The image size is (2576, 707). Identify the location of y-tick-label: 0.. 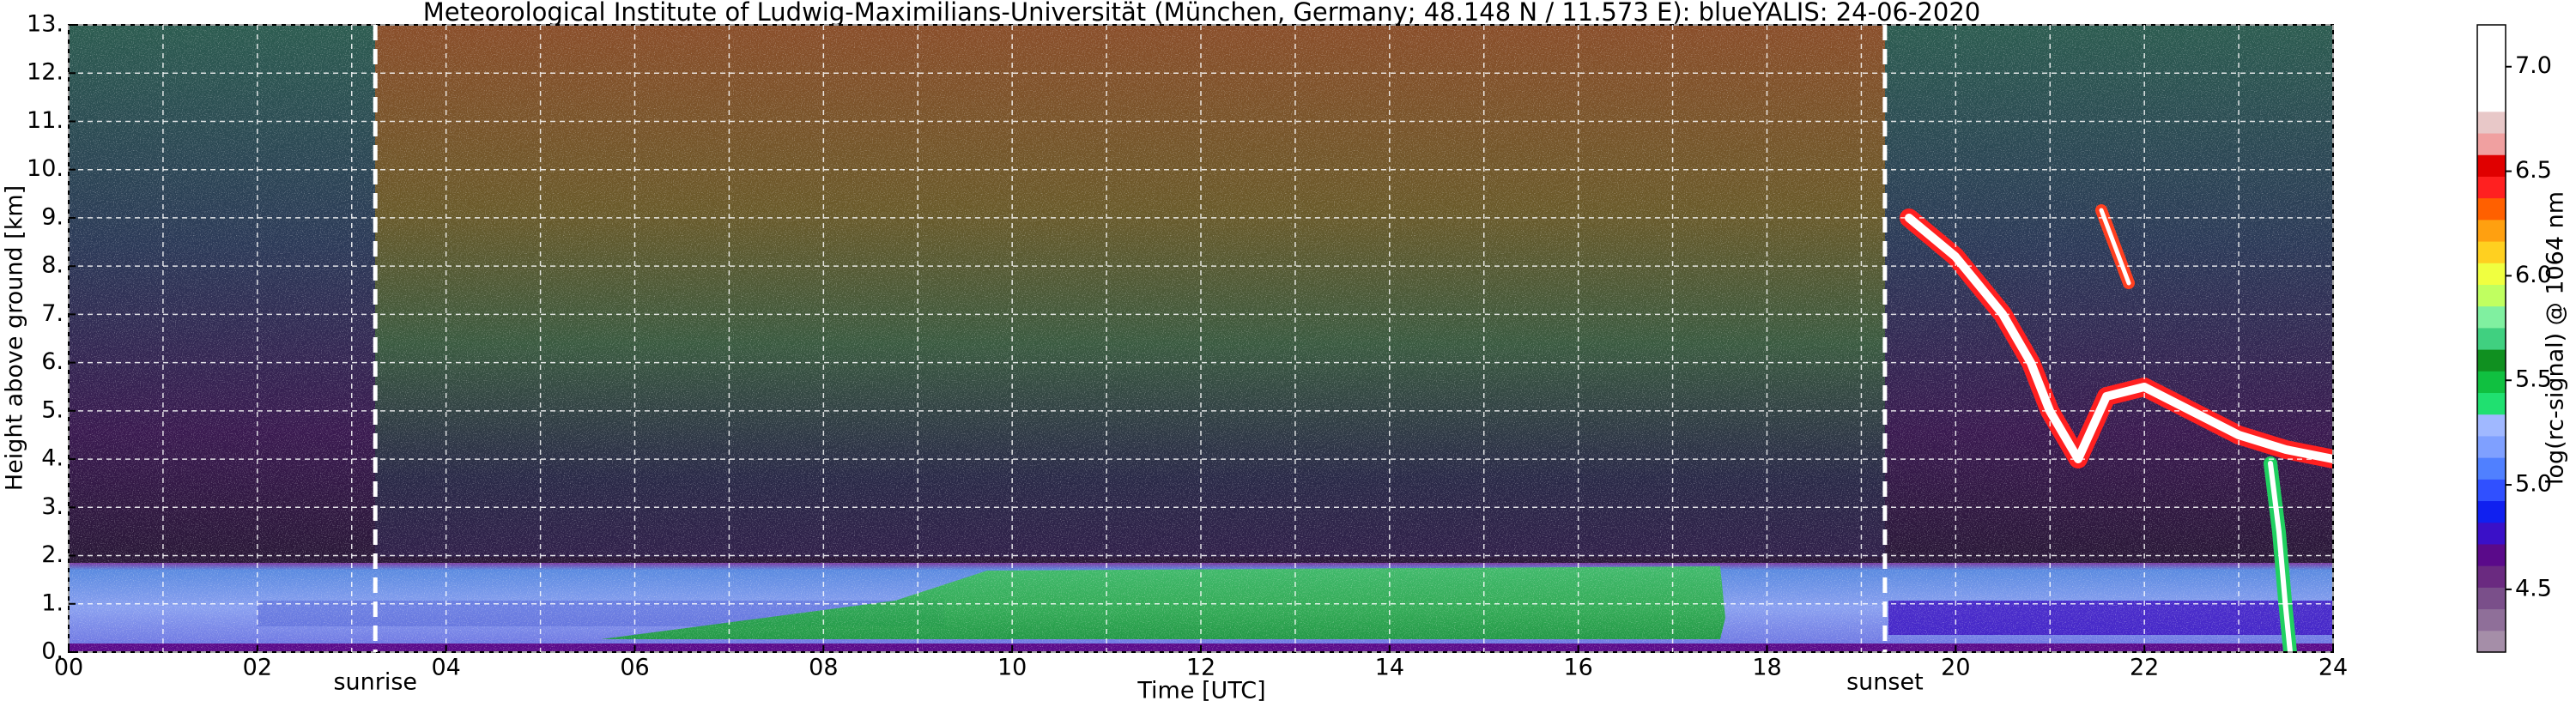
(52, 651).